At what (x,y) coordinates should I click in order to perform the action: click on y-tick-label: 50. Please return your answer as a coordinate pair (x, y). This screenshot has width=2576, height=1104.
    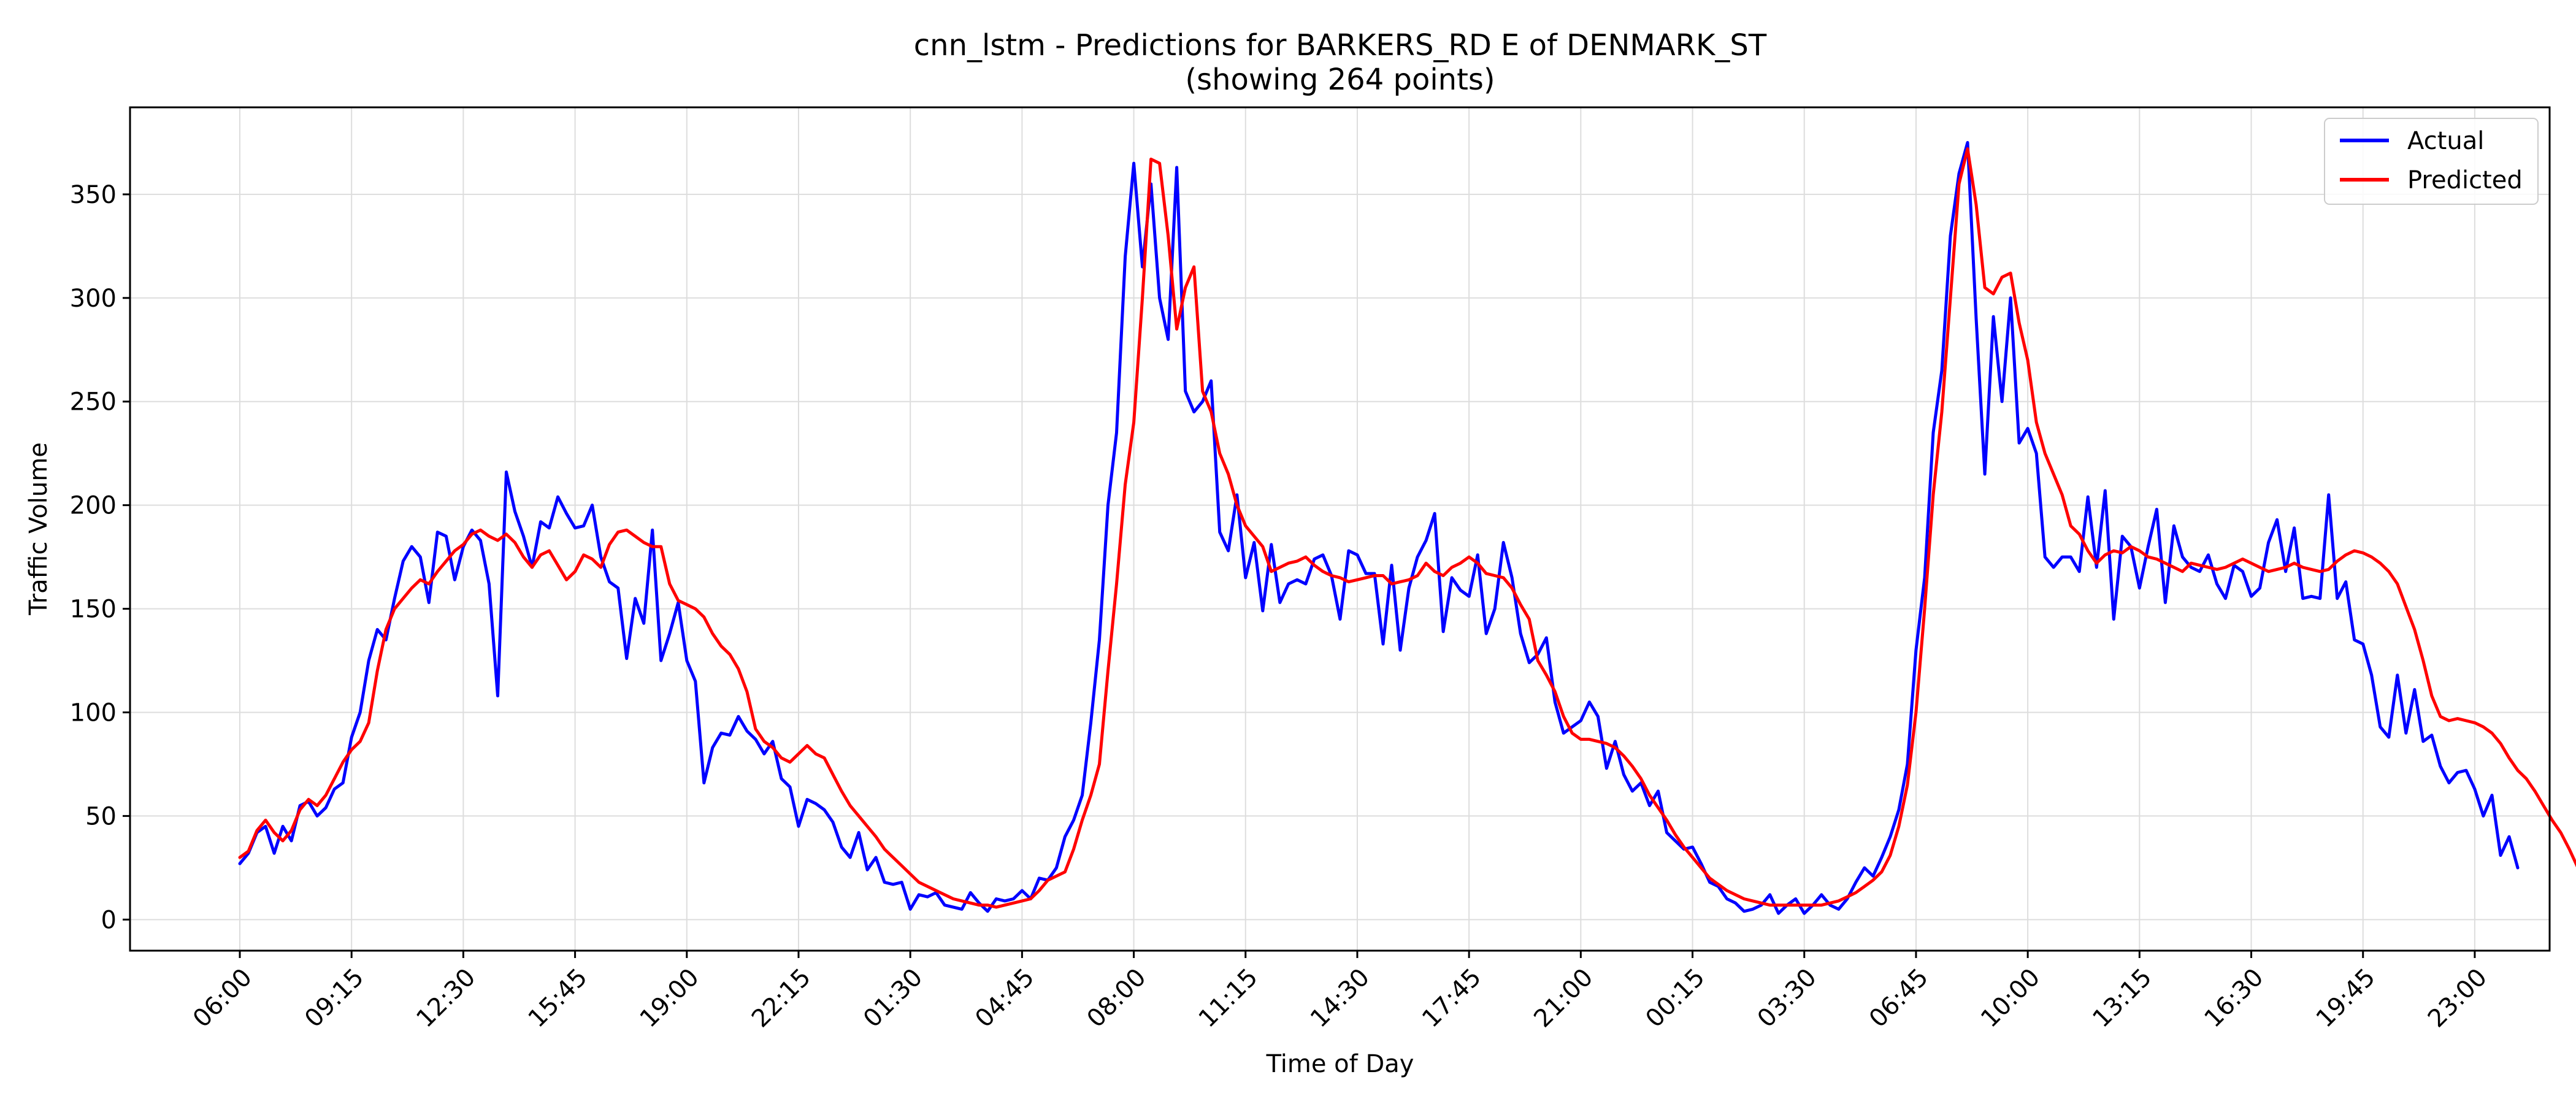
    Looking at the image, I should click on (101, 816).